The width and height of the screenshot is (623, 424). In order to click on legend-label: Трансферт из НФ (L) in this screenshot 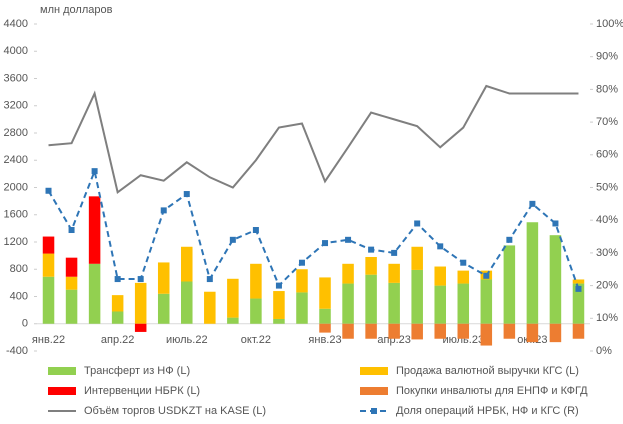, I will do `click(137, 371)`.